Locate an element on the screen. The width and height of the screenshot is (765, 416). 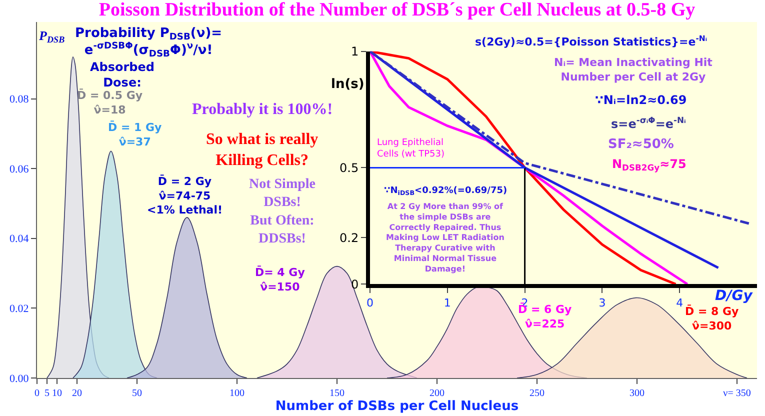
x-tick-label: 150 is located at coordinates (337, 393).